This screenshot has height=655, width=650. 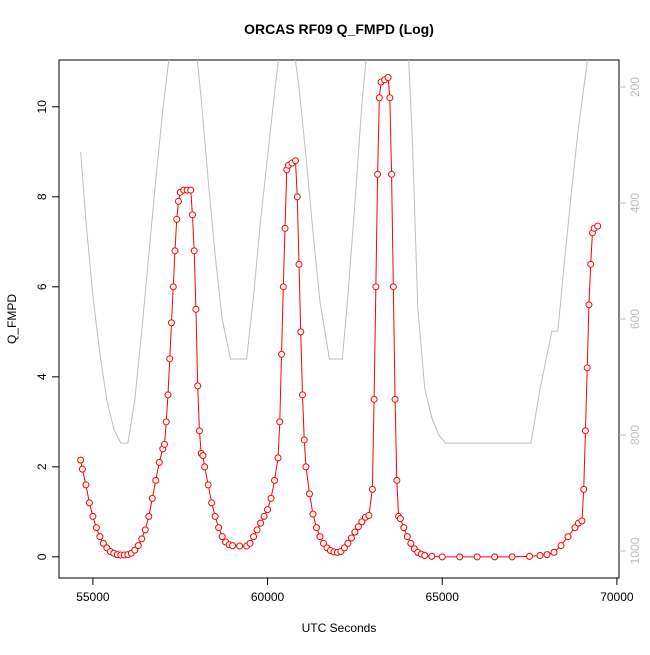 What do you see at coordinates (42, 466) in the screenshot?
I see `y-tick-label: 2` at bounding box center [42, 466].